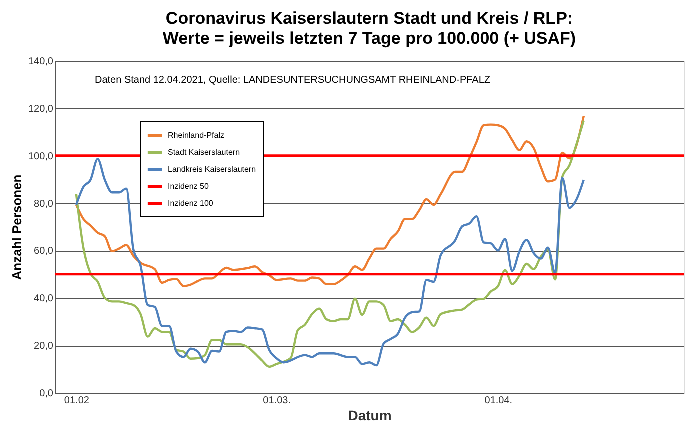  Describe the element at coordinates (44, 346) in the screenshot. I see `y-tick-label: 20,0` at that location.